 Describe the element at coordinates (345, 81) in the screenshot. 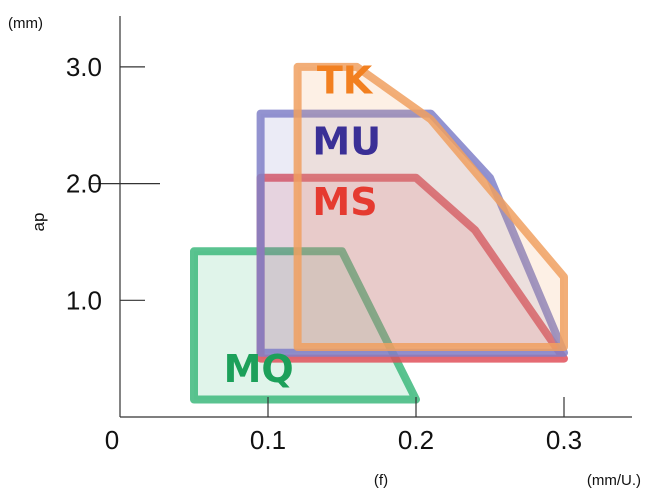

I see `region-label-tk: TK` at that location.